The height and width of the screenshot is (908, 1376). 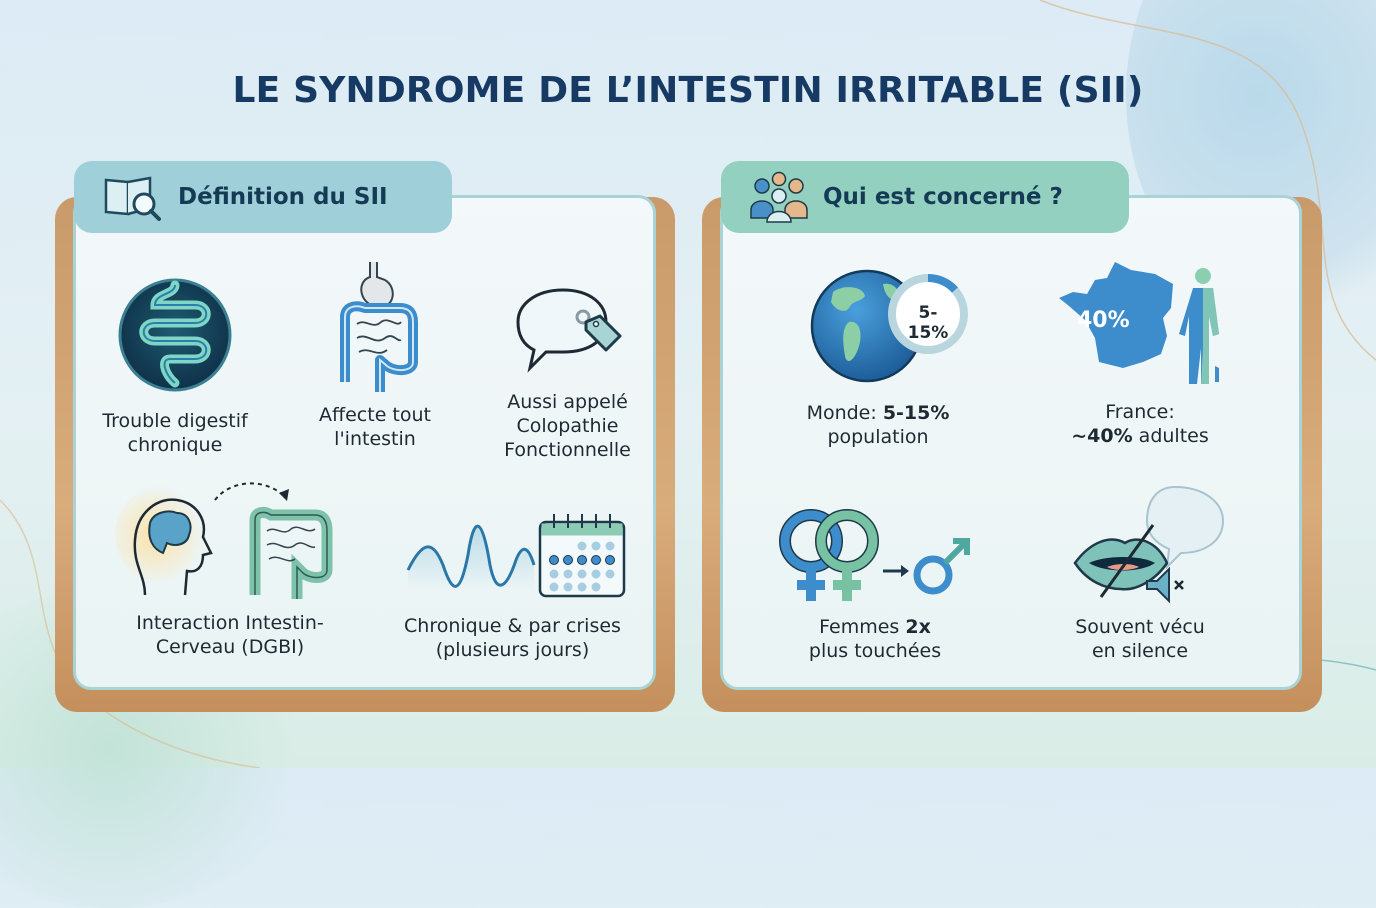 I want to click on item-text: Trouble digestif chronique, so click(x=175, y=433).